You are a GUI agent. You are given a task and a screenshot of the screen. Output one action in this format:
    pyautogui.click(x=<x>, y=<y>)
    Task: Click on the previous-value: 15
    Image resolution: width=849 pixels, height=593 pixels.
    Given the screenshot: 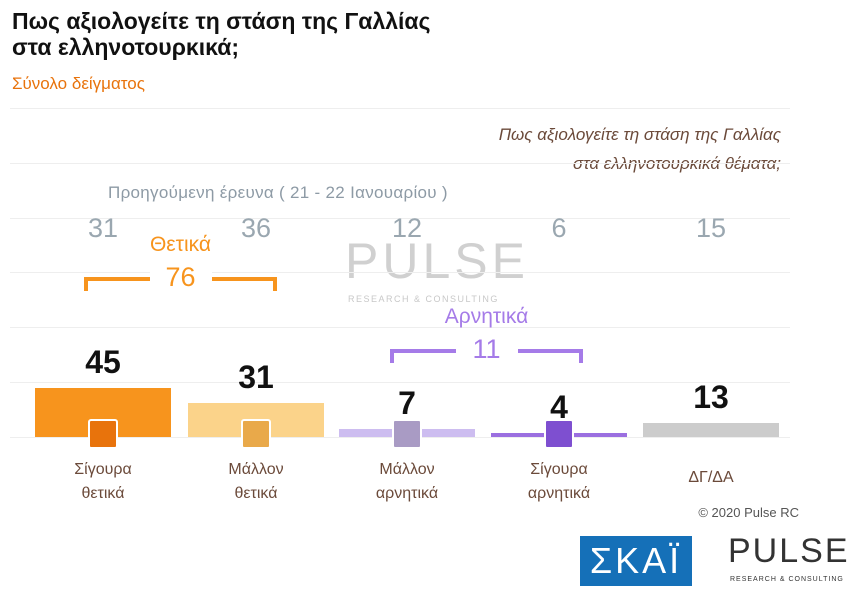 What is the action you would take?
    pyautogui.click(x=711, y=228)
    